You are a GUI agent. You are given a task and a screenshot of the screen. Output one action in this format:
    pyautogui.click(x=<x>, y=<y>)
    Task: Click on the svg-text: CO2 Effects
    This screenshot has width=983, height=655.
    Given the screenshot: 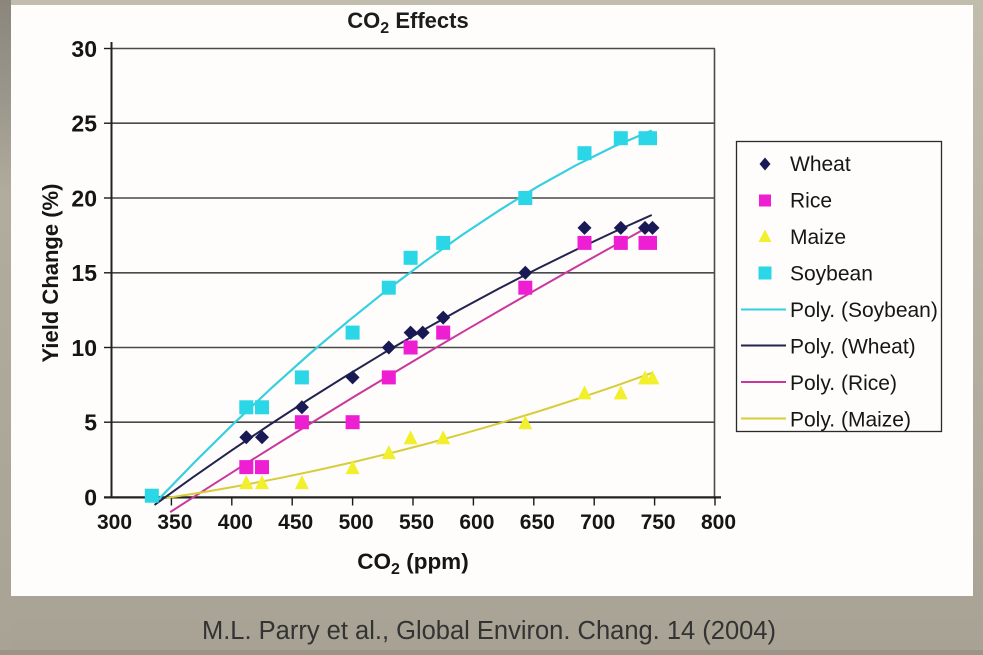 What is the action you would take?
    pyautogui.click(x=407, y=22)
    